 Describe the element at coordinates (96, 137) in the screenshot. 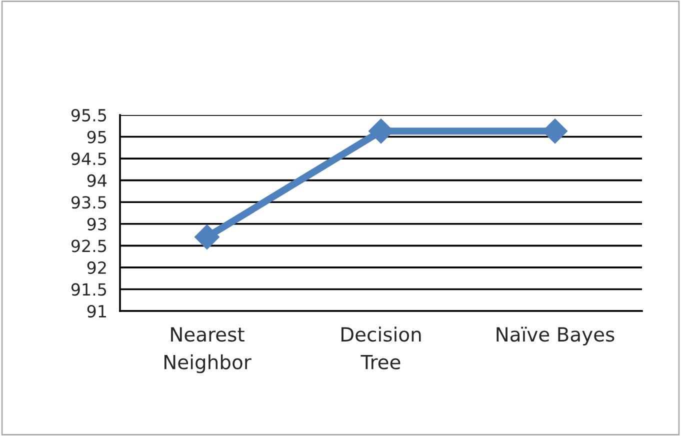

I see `y-tick-label: 95` at that location.